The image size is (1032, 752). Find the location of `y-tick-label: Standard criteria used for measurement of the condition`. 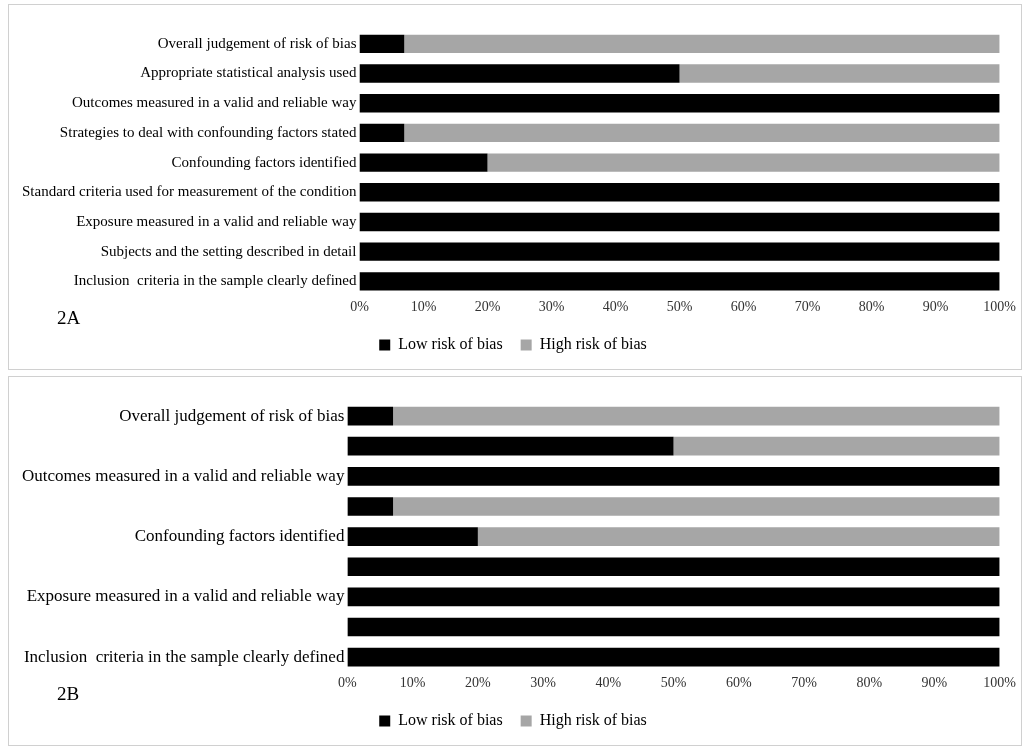

y-tick-label: Standard criteria used for measurement of the condition is located at coordinates (189, 191).